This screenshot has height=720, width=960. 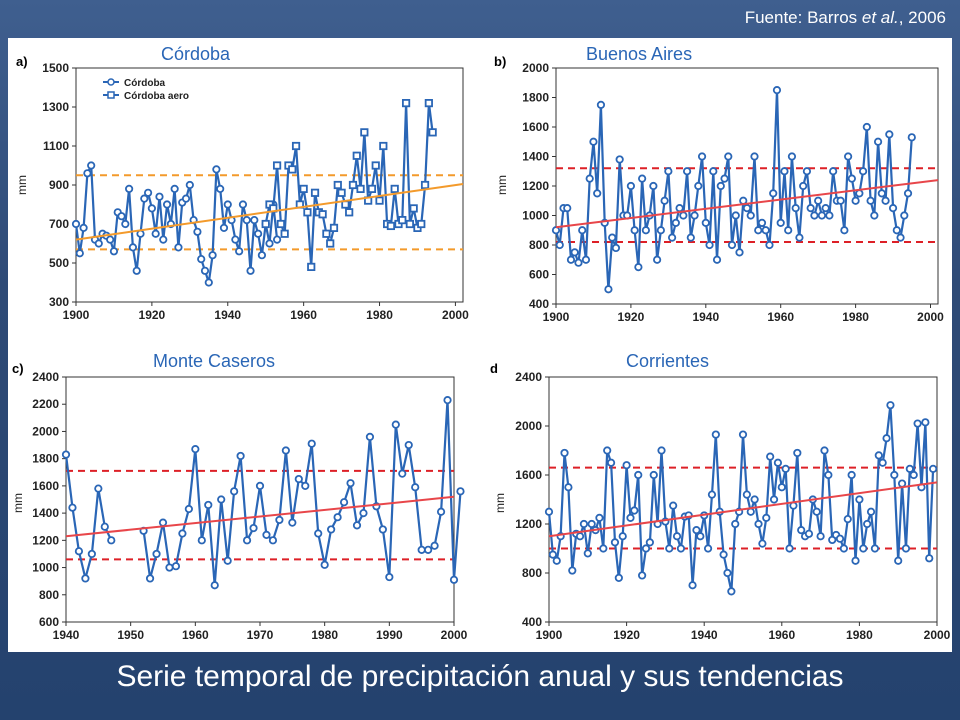 What do you see at coordinates (18, 368) in the screenshot?
I see `panel-letter: c)` at bounding box center [18, 368].